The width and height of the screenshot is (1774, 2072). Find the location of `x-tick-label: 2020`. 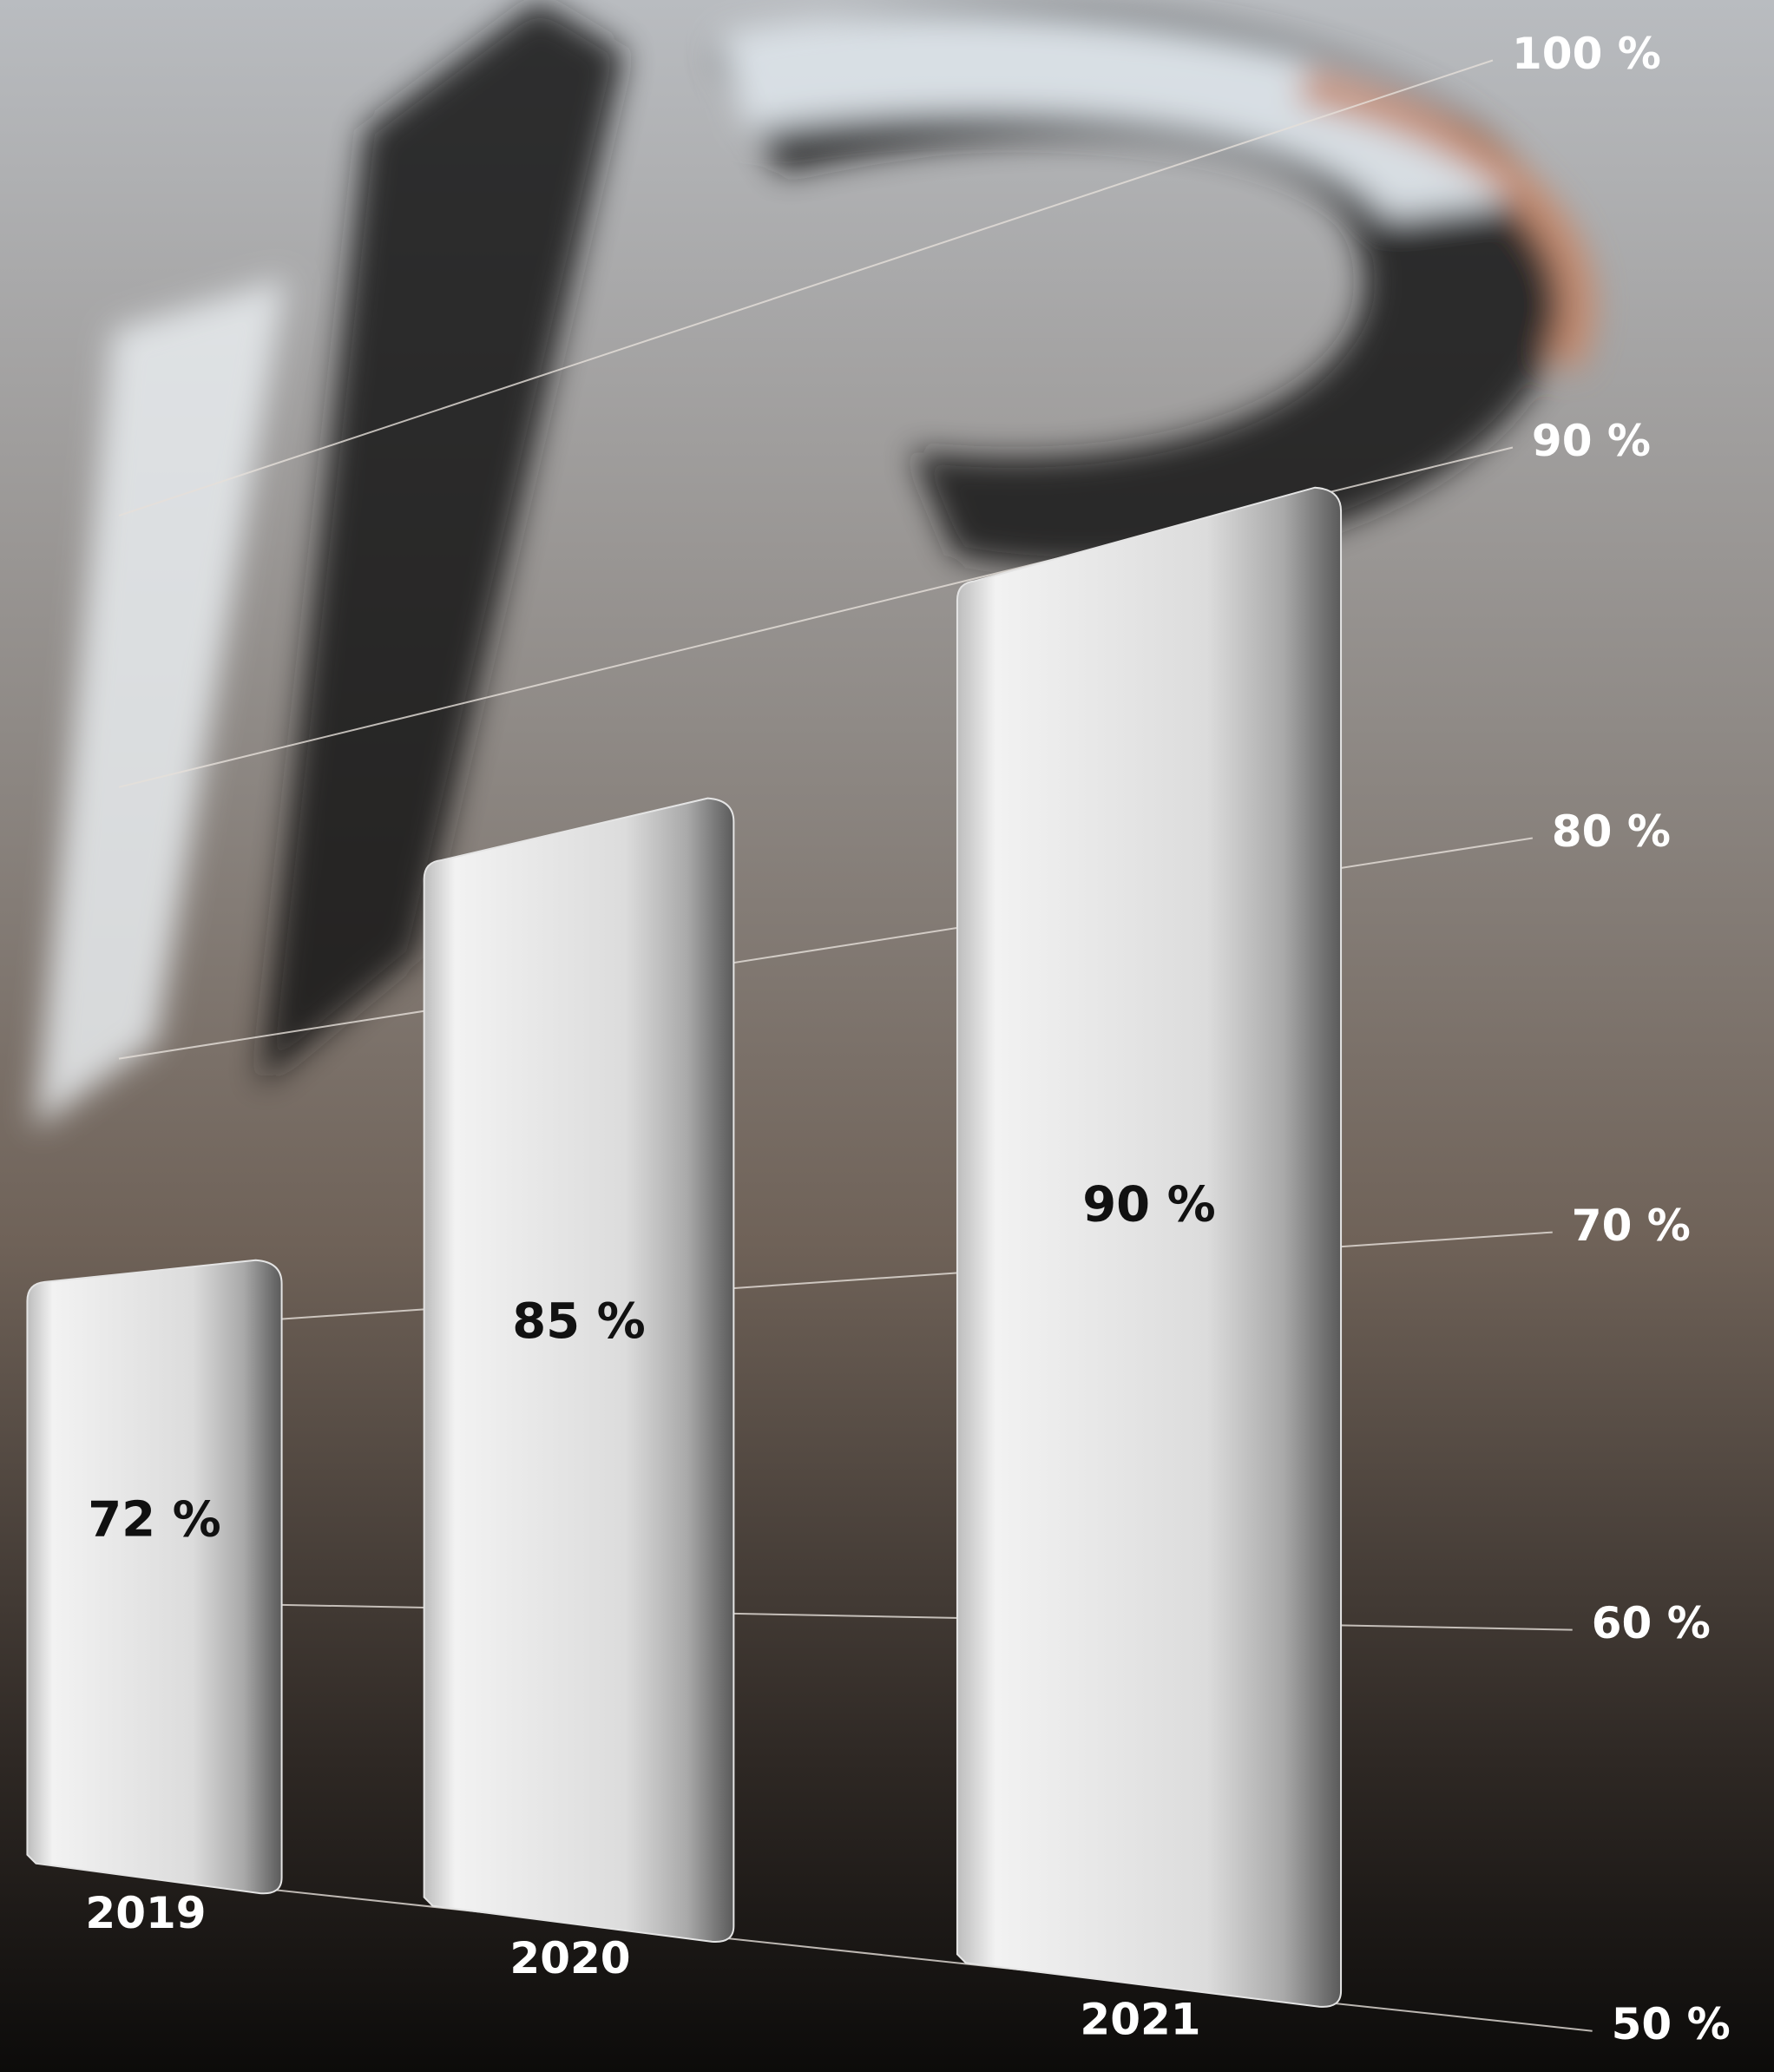

x-tick-label: 2020 is located at coordinates (569, 1958).